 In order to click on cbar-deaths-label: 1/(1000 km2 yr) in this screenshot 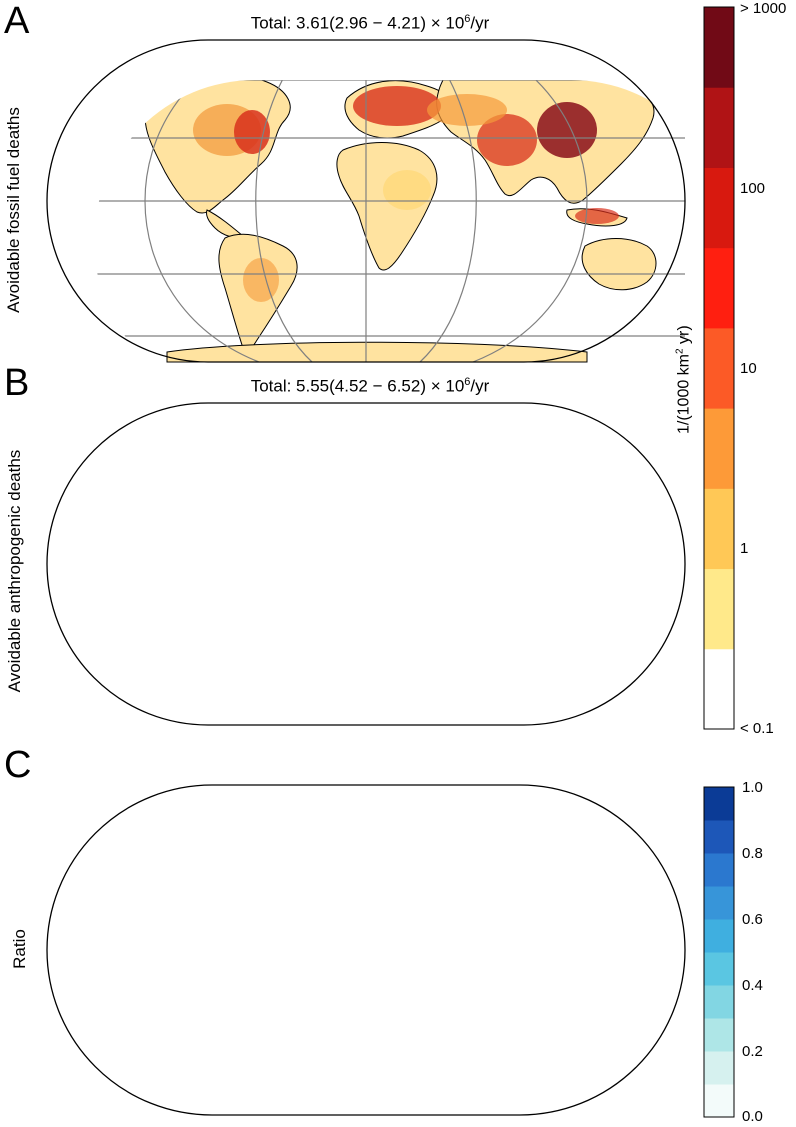, I will do `click(683, 380)`.